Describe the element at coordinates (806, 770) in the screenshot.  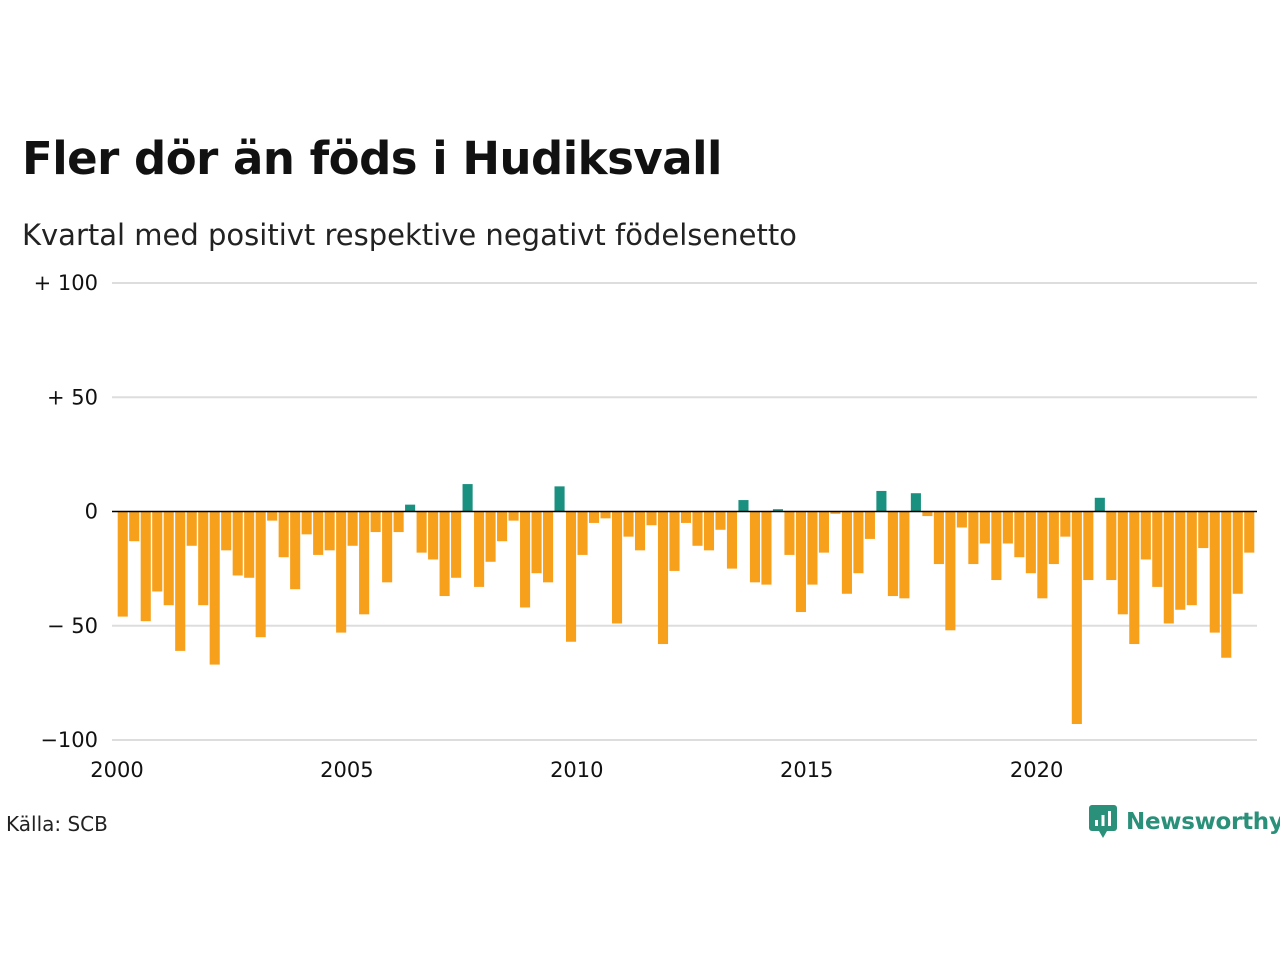
I see `x-tick-label: 2015` at that location.